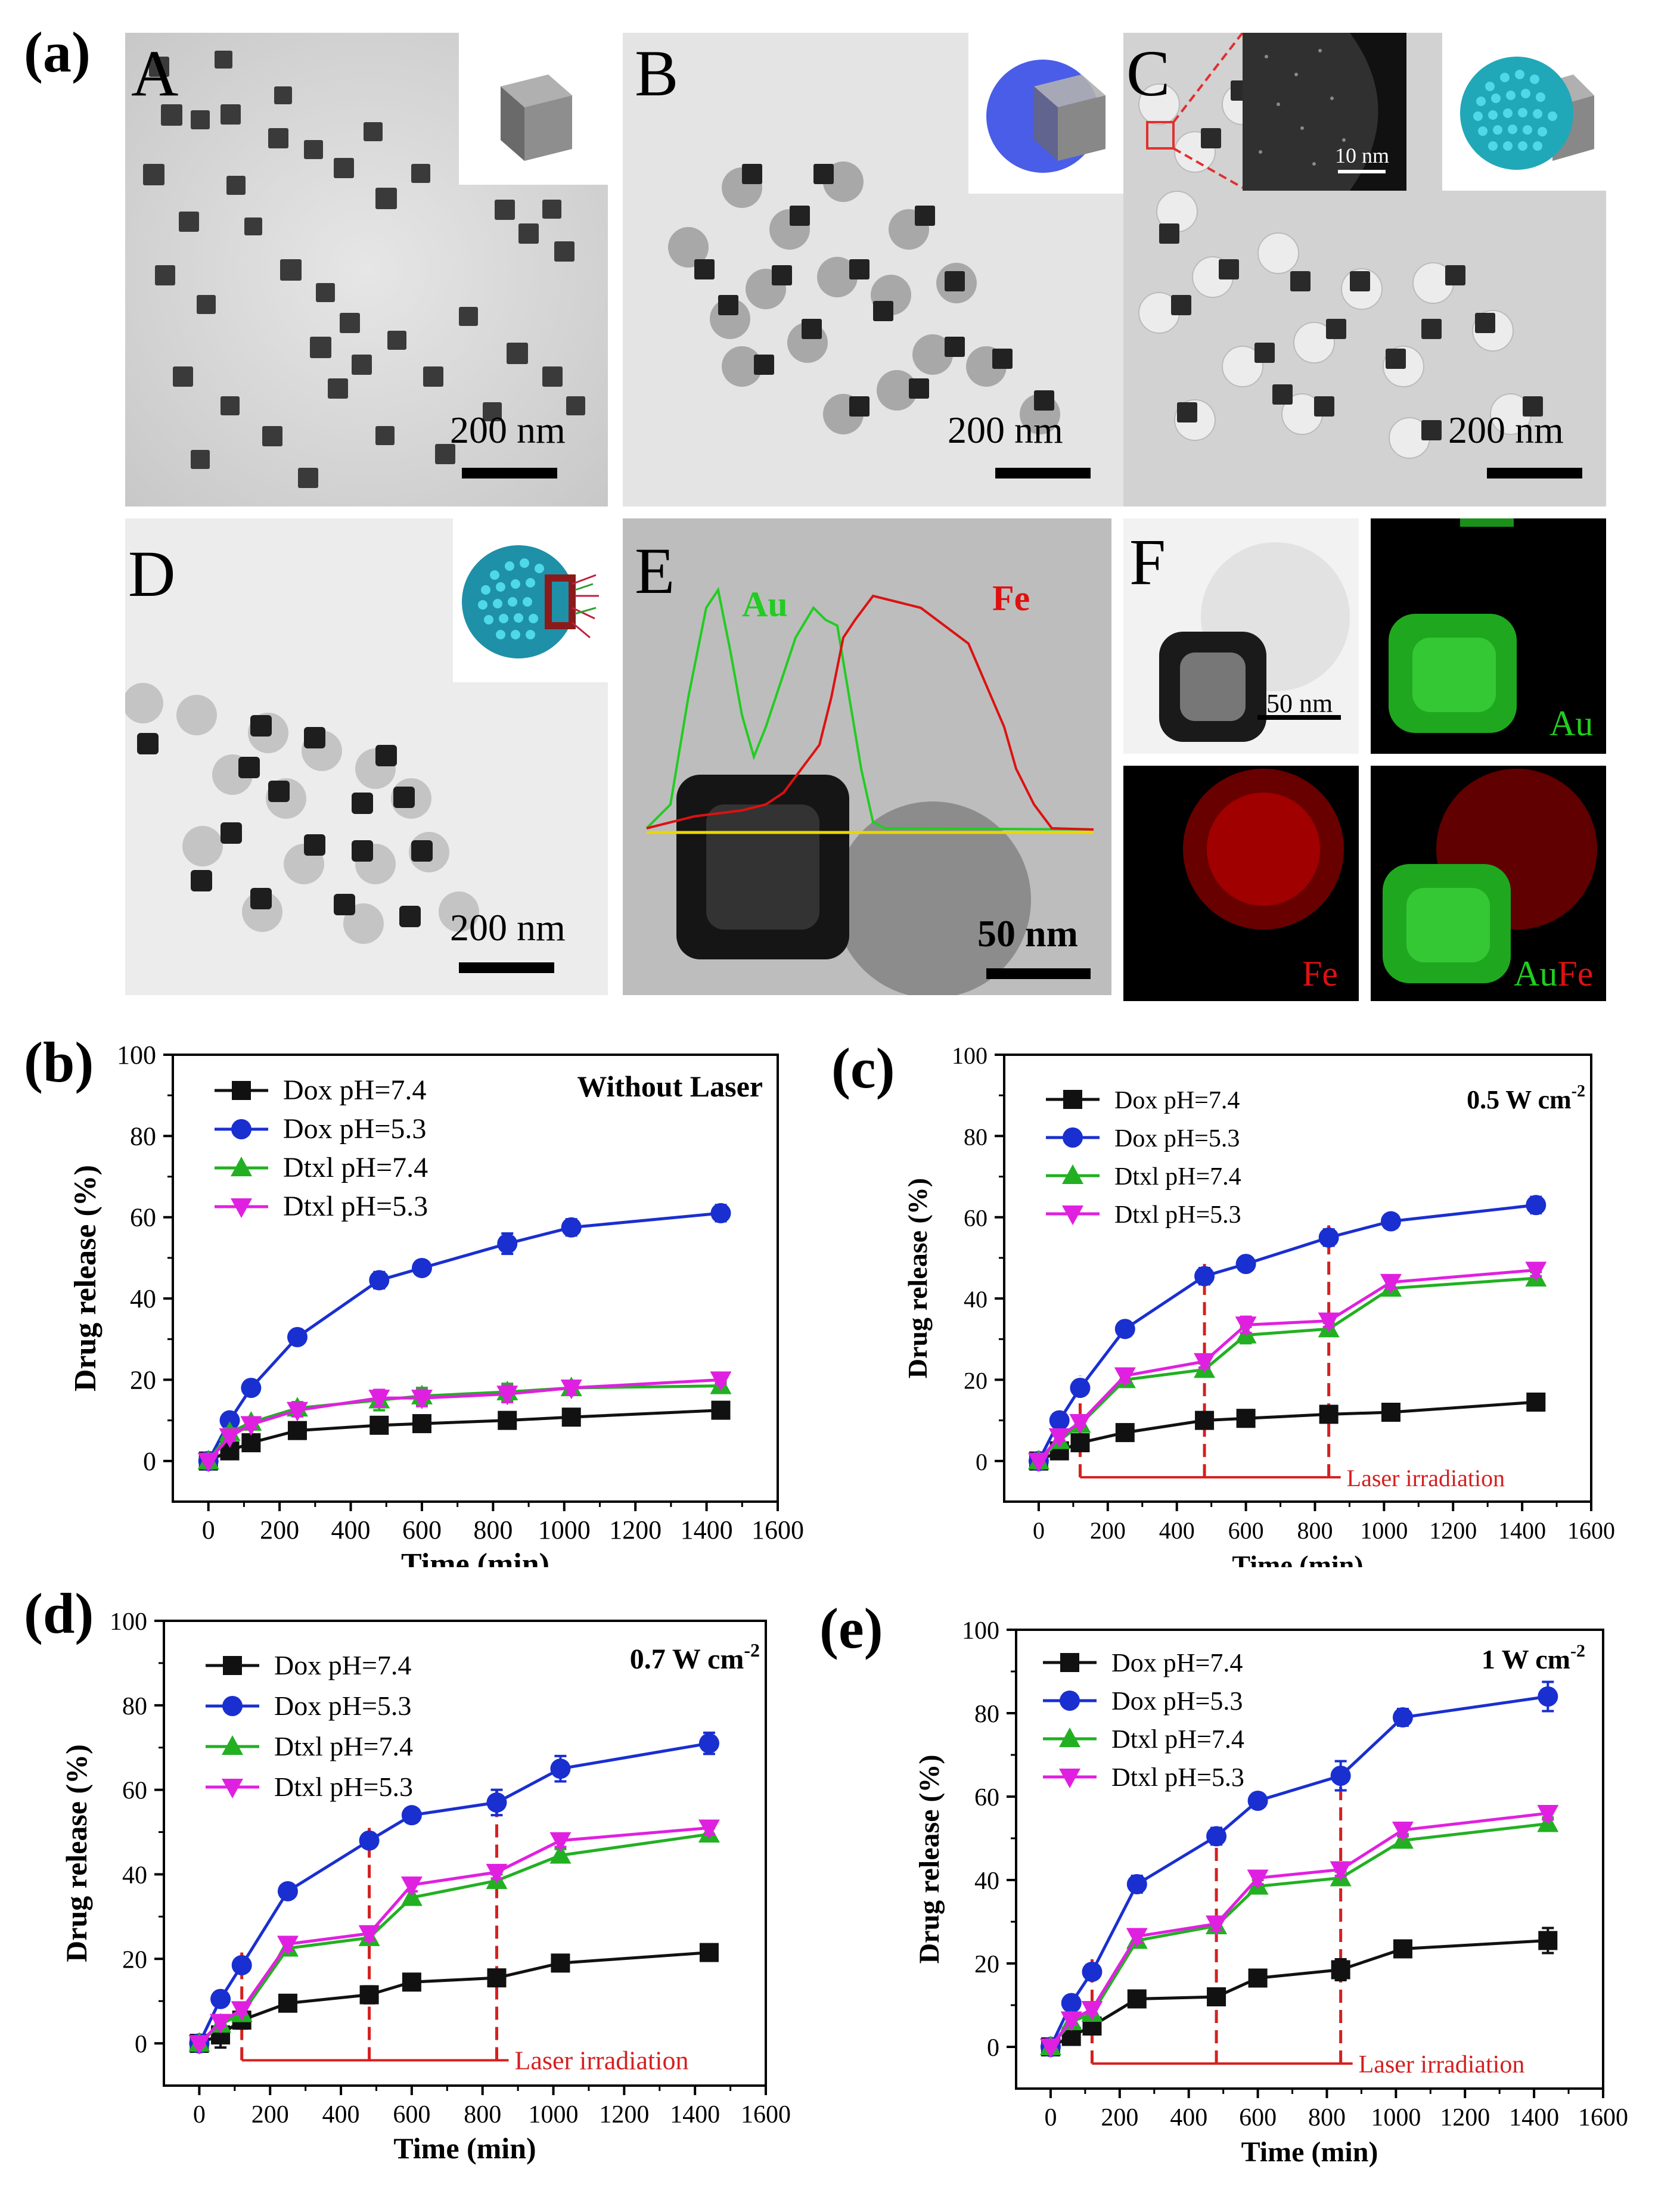 This screenshot has width=1680, height=2203. I want to click on micrograph-c-zoom-inset: 10 nm, so click(1324, 112).